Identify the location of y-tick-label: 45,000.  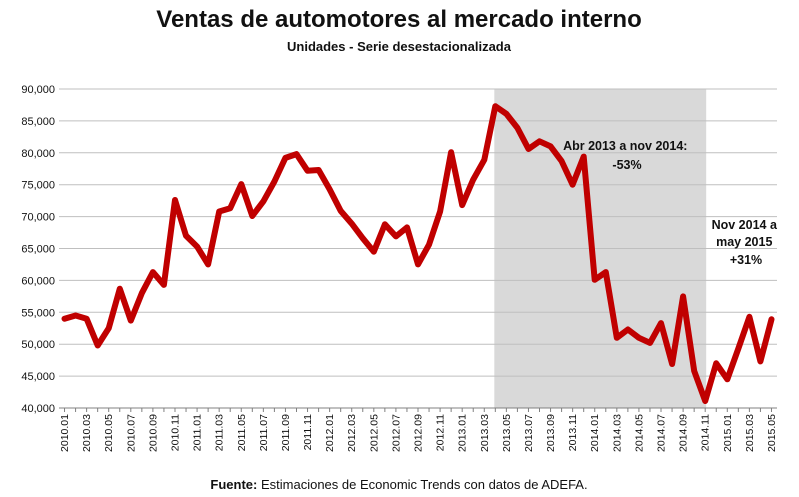
(38, 377).